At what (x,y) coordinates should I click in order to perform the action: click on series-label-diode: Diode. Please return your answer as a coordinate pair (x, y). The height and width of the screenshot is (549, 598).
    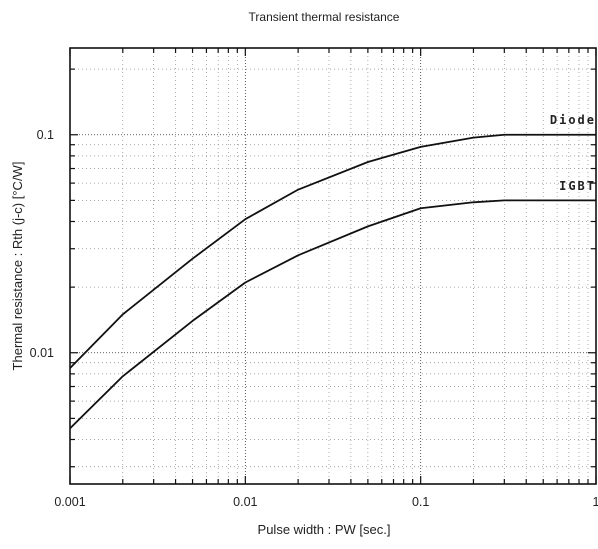
    Looking at the image, I should click on (573, 120).